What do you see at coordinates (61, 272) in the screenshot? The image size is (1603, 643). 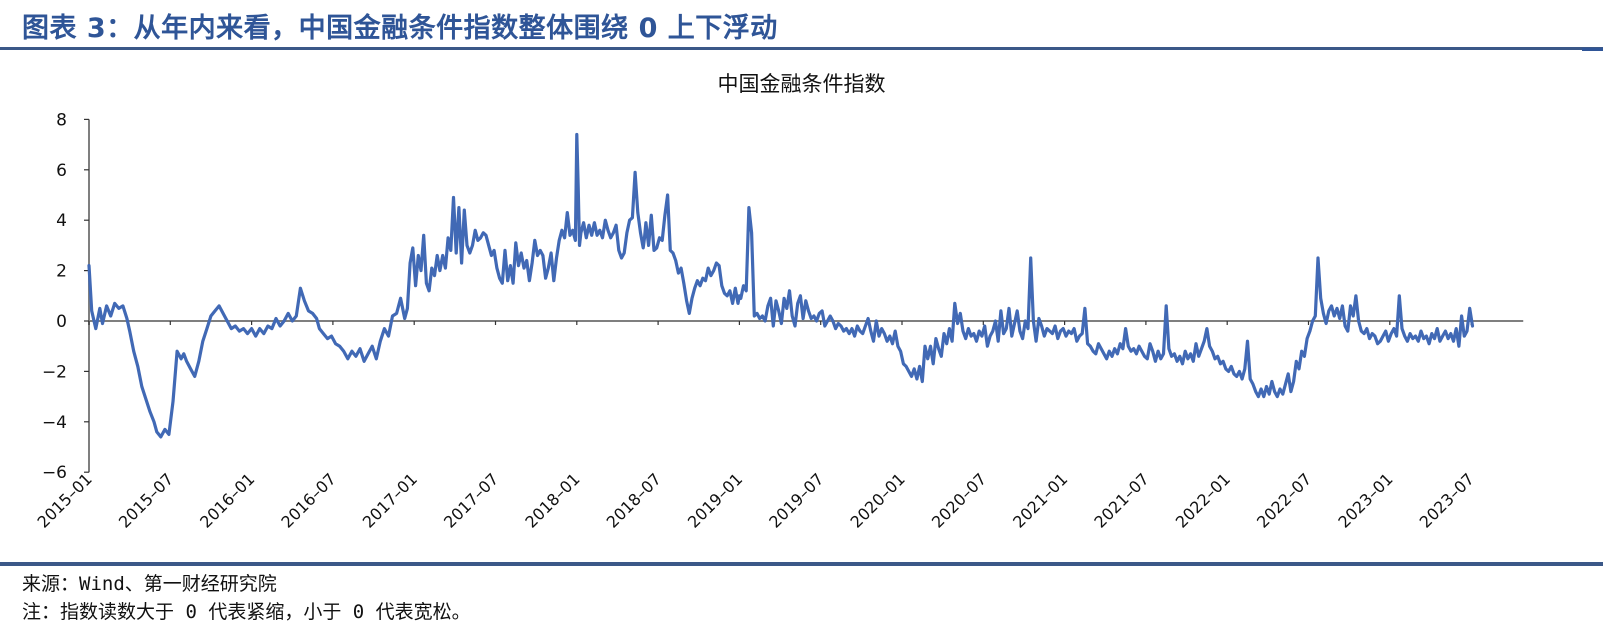 I see `y-tick-label: 2` at bounding box center [61, 272].